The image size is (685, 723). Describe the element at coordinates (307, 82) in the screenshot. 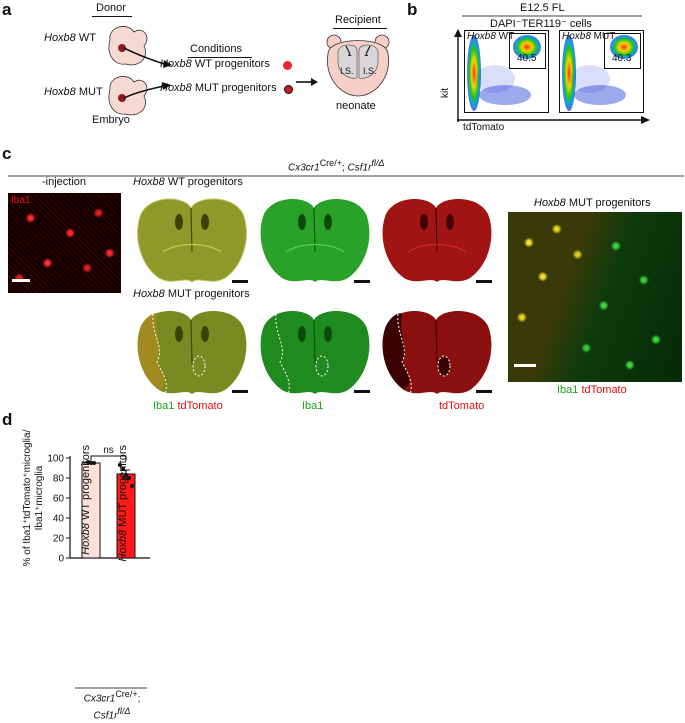

I see `arrow-to-recipient` at that location.